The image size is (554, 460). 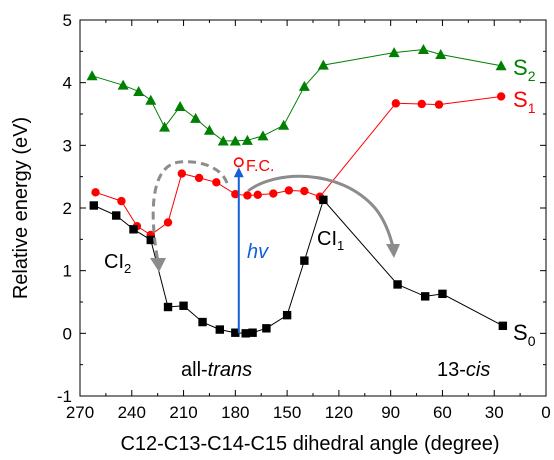 I want to click on x-tick-label: 270, so click(x=80, y=412).